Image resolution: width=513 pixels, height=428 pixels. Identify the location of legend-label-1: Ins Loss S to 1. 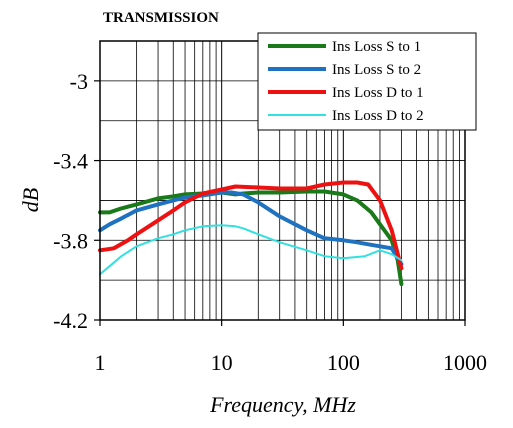
(376, 47).